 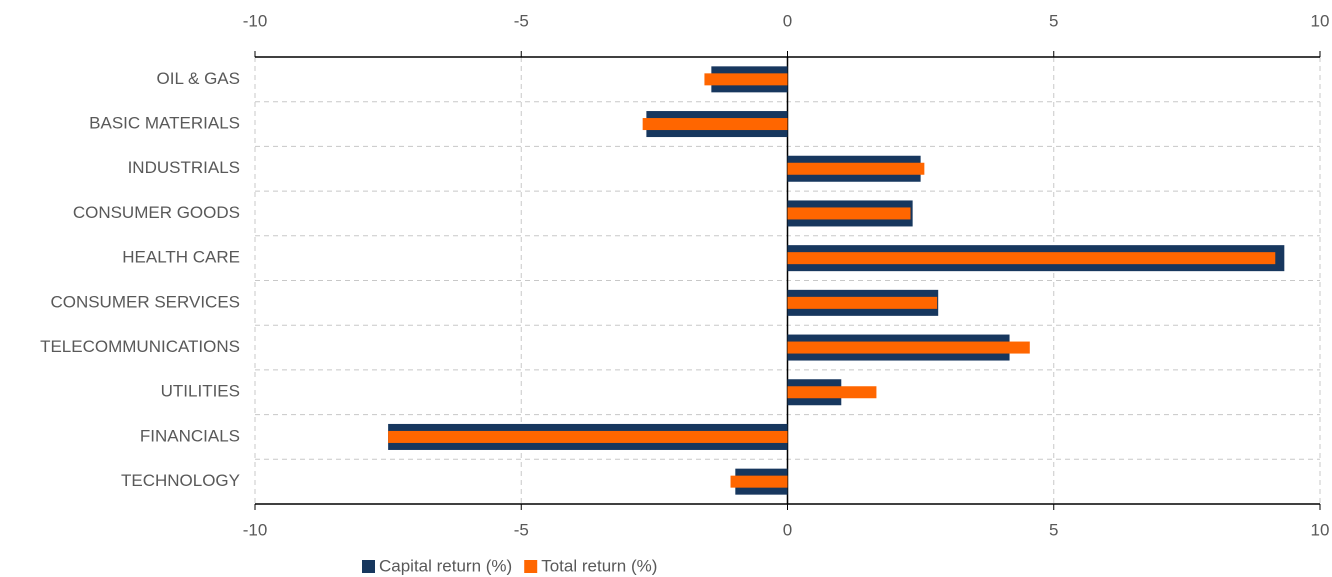 I want to click on y-tick-label: TELECOMMUNICATIONS, so click(x=140, y=346).